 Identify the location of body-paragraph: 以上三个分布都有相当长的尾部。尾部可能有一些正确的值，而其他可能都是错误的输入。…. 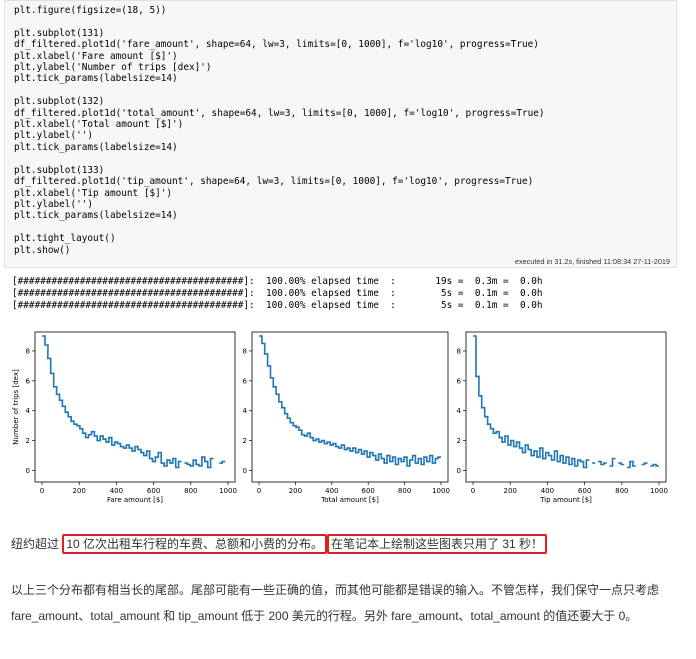
(335, 603).